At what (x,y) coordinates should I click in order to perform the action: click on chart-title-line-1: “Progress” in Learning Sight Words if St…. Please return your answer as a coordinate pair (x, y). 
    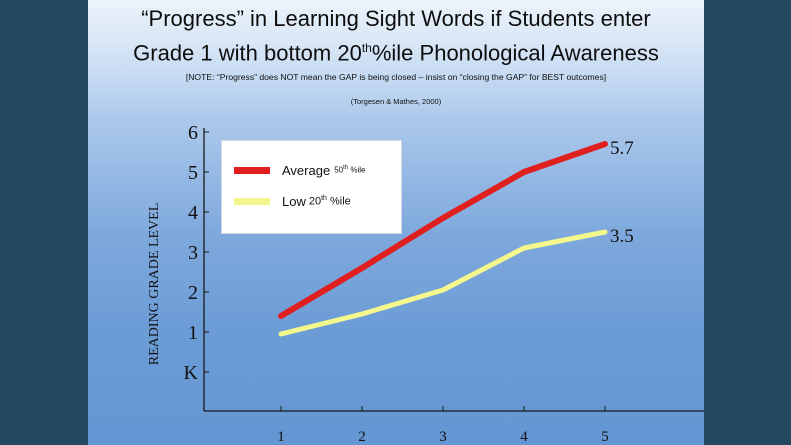
    Looking at the image, I should click on (396, 18).